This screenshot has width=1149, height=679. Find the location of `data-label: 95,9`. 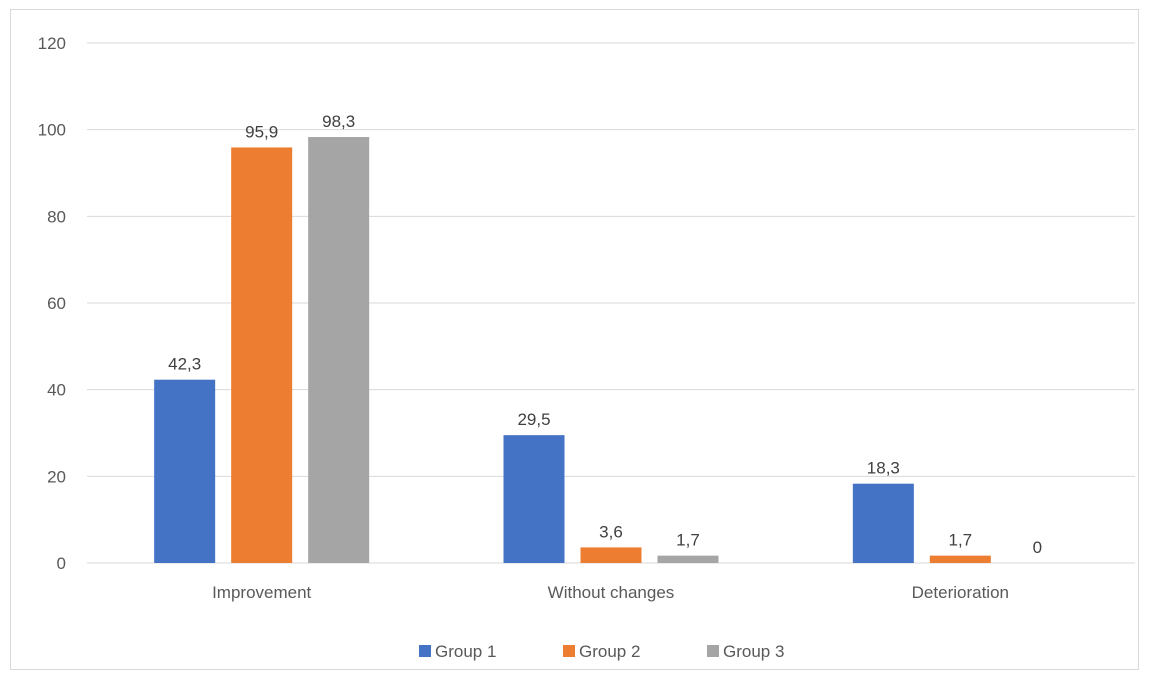

data-label: 95,9 is located at coordinates (261, 131).